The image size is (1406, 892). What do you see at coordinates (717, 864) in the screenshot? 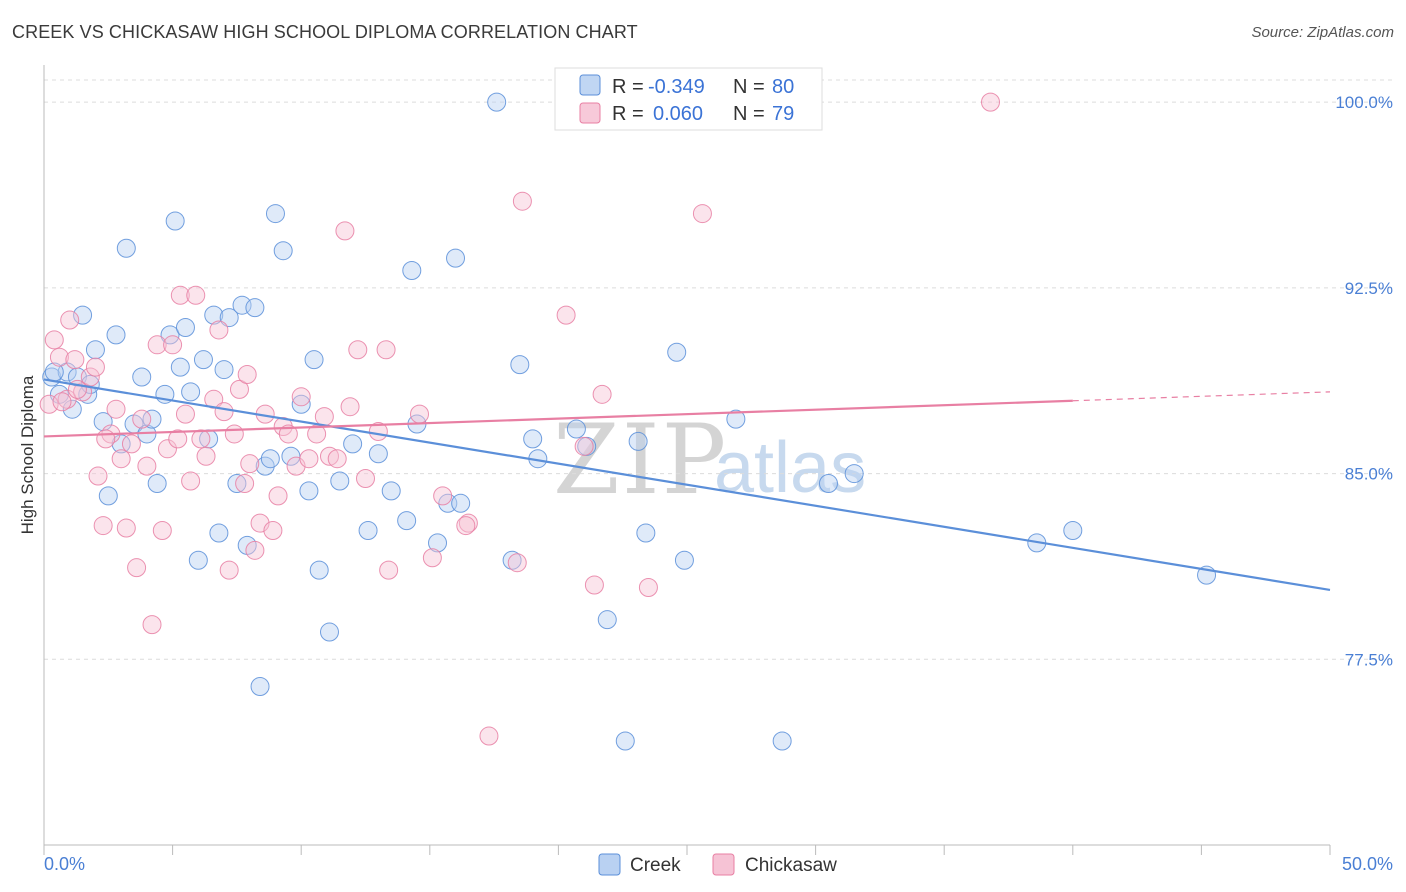
I see `bottom-legend: Creek Chickasaw` at bounding box center [717, 864].